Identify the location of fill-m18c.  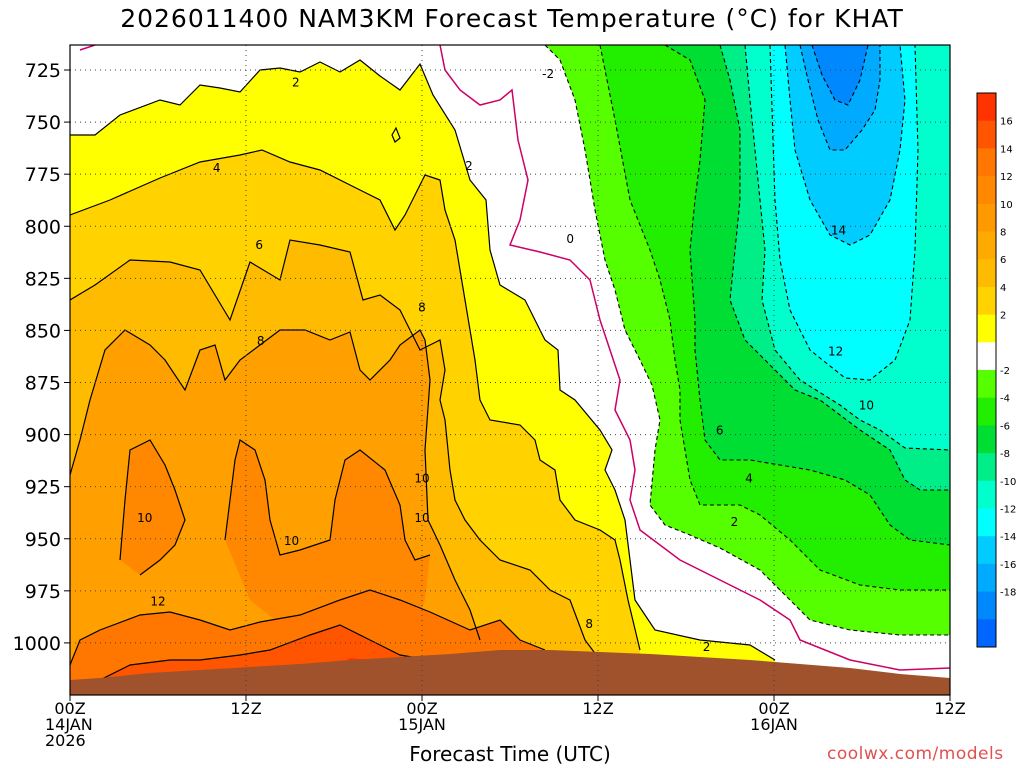
(840, 75).